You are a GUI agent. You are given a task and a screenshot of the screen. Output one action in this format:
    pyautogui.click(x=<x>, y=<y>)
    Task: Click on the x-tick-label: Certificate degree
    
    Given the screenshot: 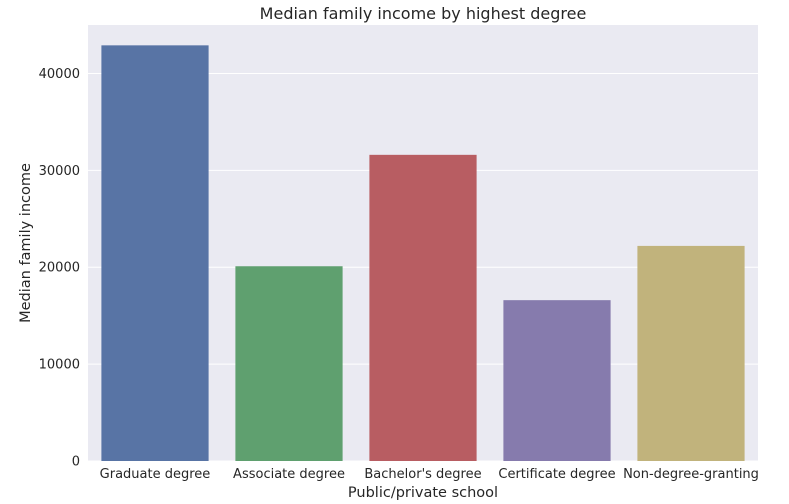 What is the action you would take?
    pyautogui.click(x=556, y=474)
    